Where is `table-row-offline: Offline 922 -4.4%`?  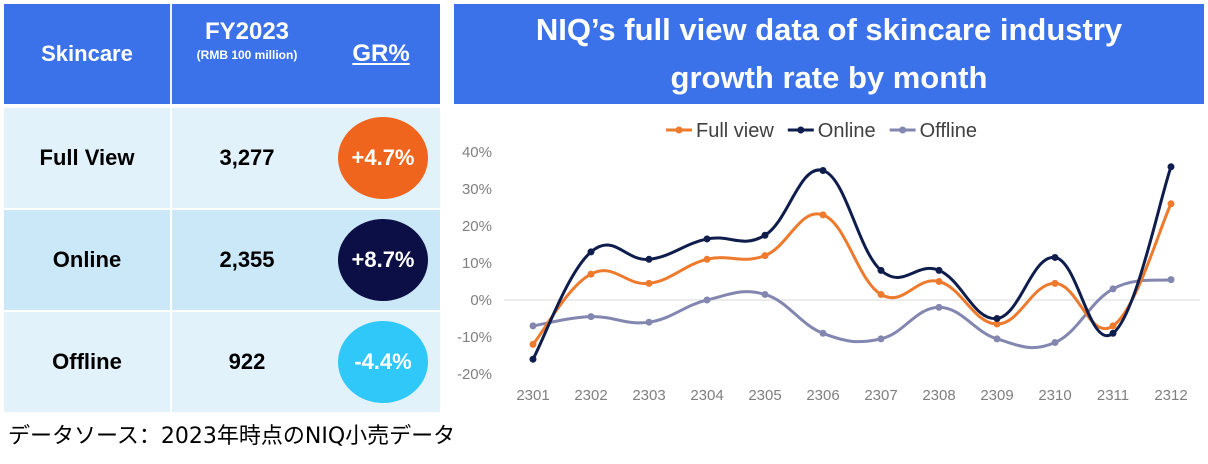
table-row-offline: Offline 922 -4.4% is located at coordinates (222, 362).